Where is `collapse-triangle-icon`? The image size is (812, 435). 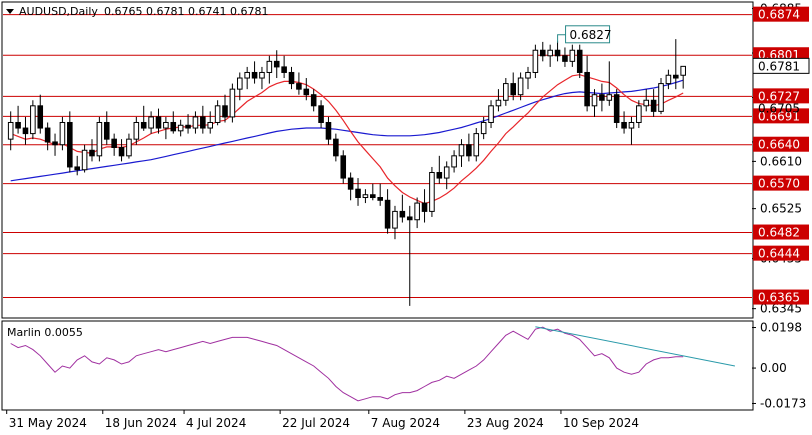
collapse-triangle-icon is located at coordinates (10, 11).